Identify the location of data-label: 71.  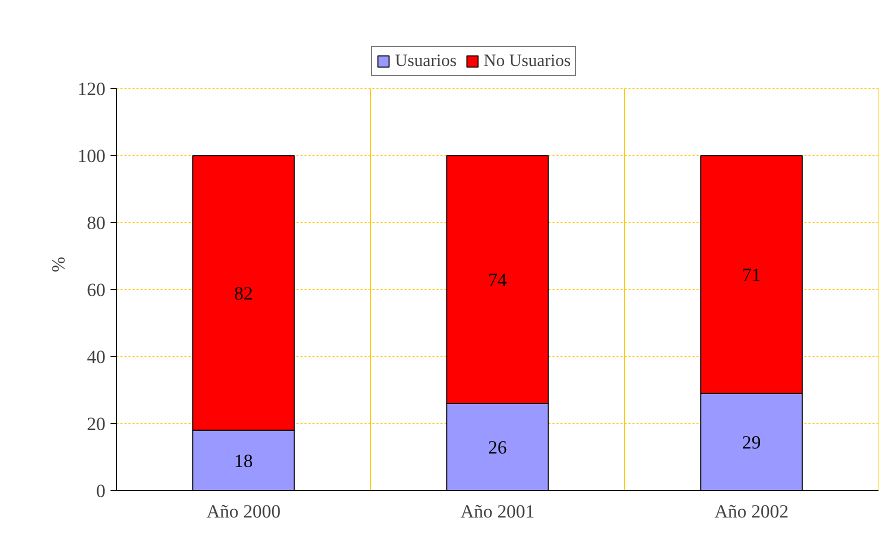
(751, 275).